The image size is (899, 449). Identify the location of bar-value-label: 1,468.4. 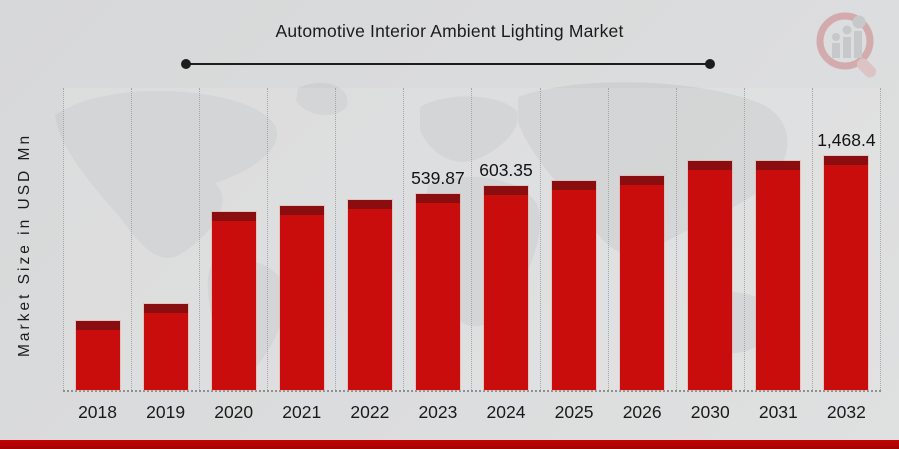
(846, 140).